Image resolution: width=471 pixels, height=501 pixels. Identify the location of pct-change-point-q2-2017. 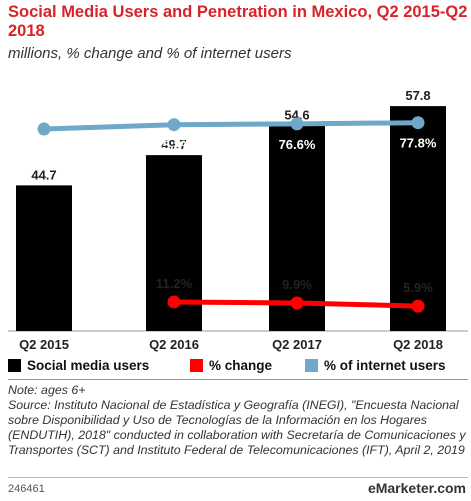
(297, 303).